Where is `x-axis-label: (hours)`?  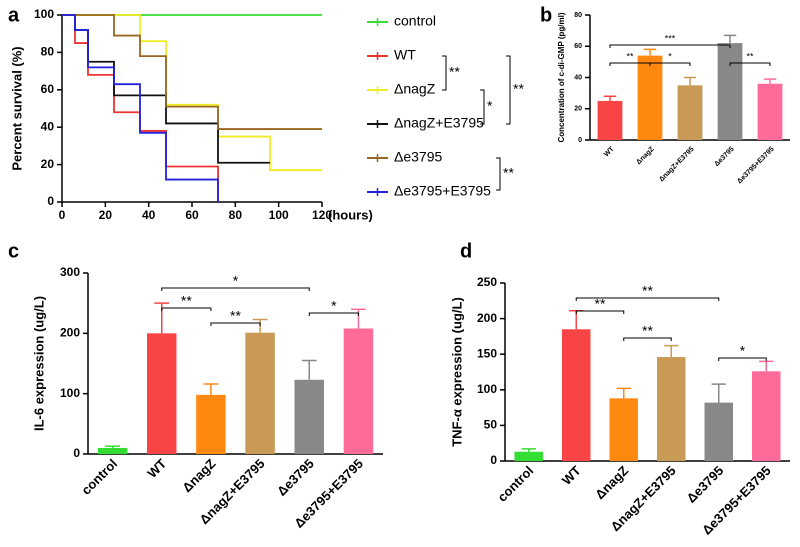
x-axis-label: (hours) is located at coordinates (350, 214).